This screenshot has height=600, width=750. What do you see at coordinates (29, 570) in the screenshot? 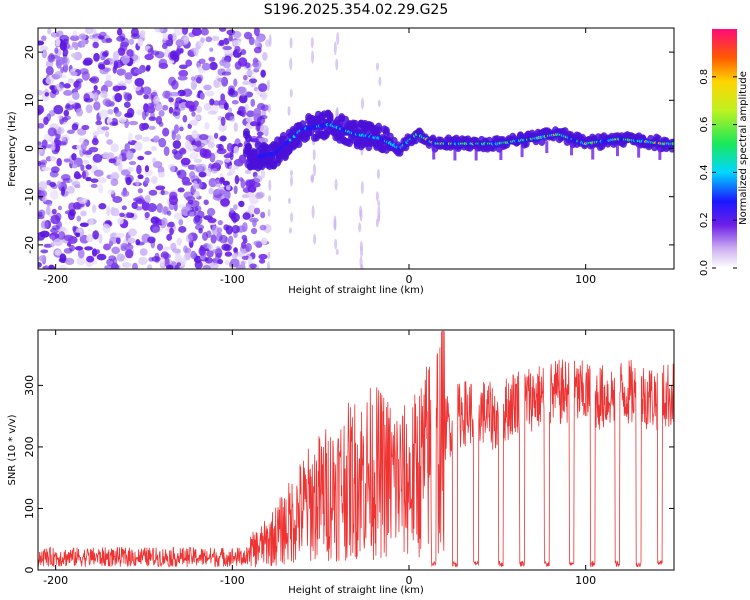
I see `snr-y-tick-label: 0` at bounding box center [29, 570].